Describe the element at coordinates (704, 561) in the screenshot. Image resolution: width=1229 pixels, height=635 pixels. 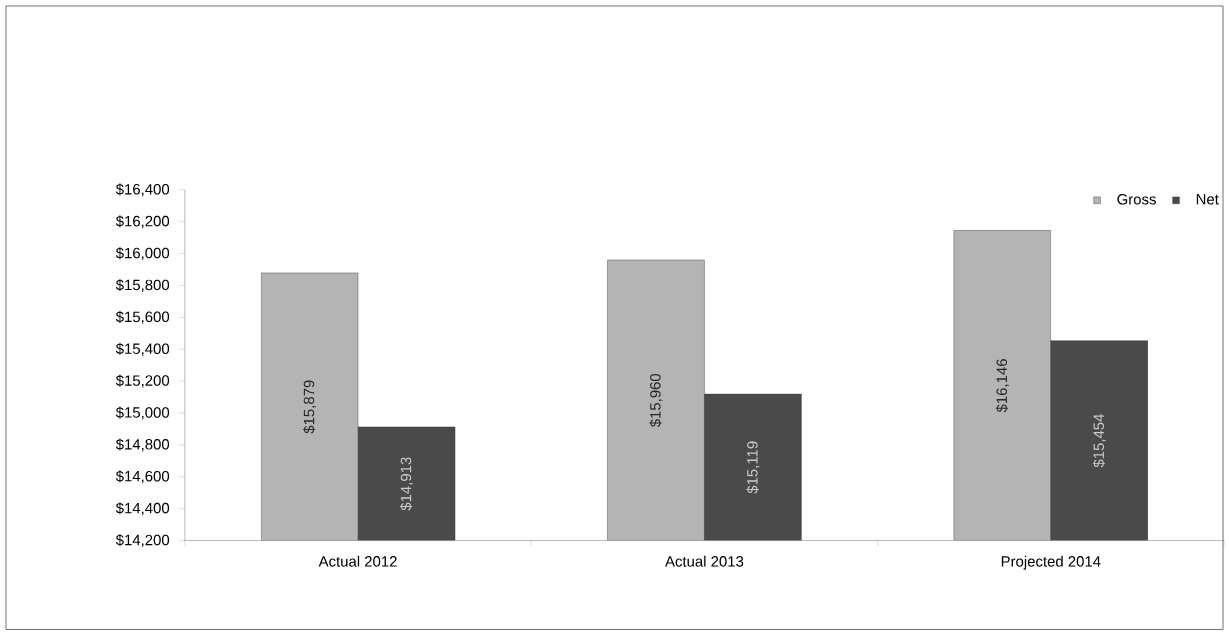
I see `x-tick-label: Actual 2013` at that location.